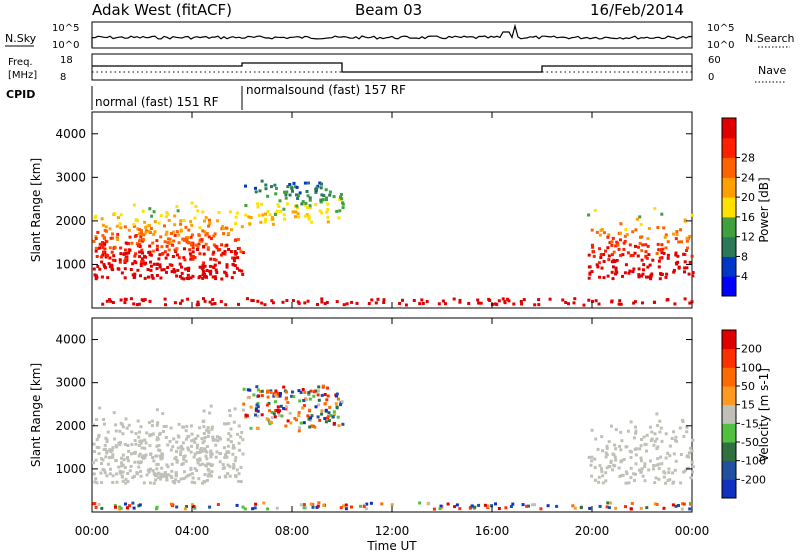 Image resolution: width=800 pixels, height=554 pixels. I want to click on y-tick-label: 1000, so click(70, 264).